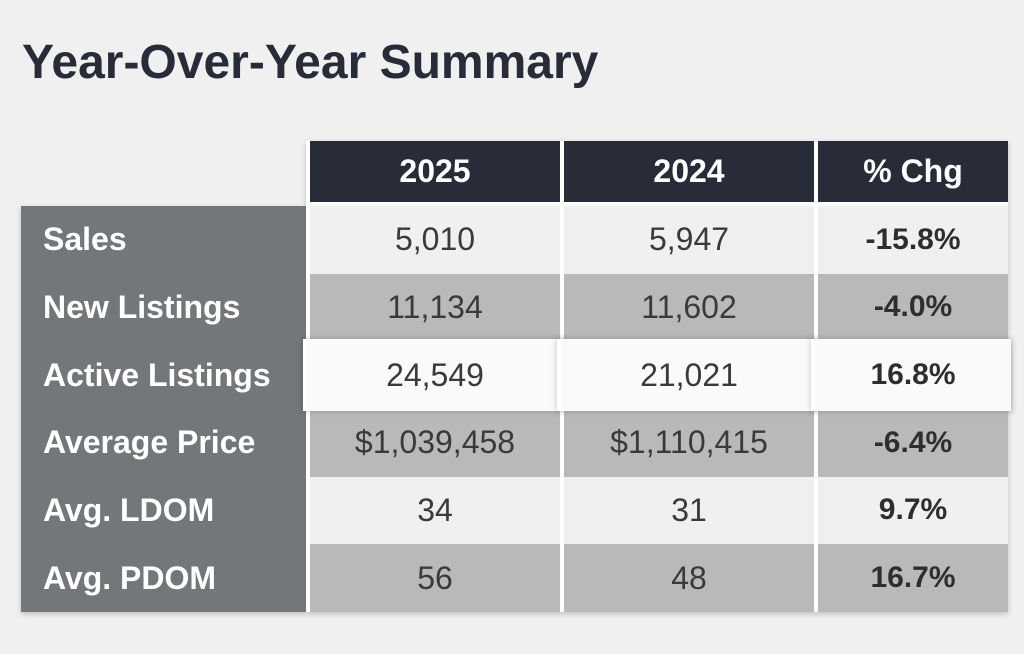 This screenshot has width=1024, height=654. I want to click on value-cell-sales-2025: 5,010, so click(433, 240).